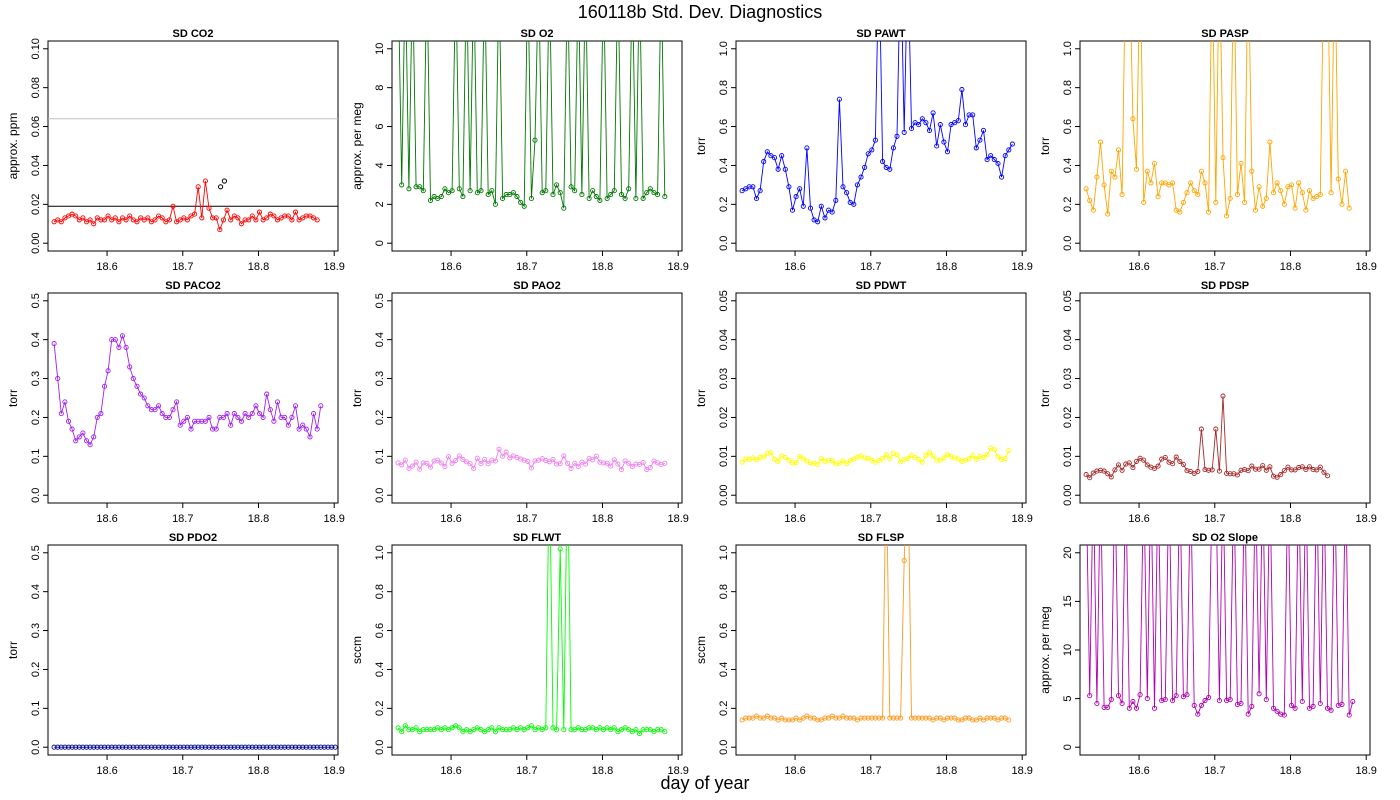  Describe the element at coordinates (380, 165) in the screenshot. I see `y-tick-label: 4` at that location.